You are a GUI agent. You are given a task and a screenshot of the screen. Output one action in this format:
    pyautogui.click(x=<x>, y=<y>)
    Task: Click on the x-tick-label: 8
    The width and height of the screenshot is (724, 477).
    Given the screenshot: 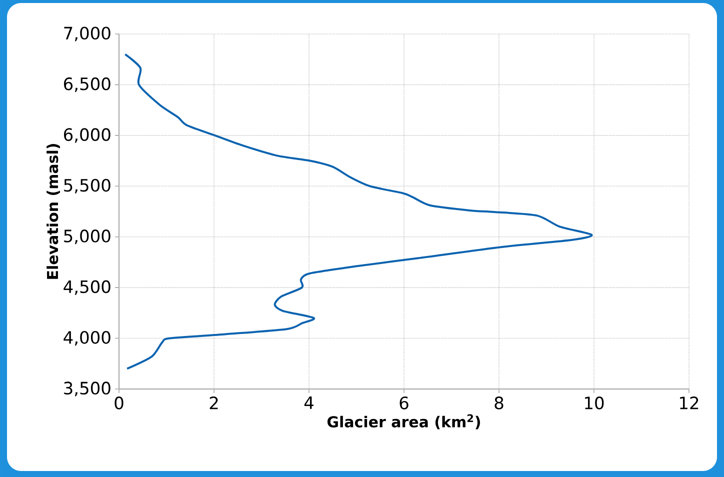 What is the action you would take?
    pyautogui.click(x=499, y=403)
    